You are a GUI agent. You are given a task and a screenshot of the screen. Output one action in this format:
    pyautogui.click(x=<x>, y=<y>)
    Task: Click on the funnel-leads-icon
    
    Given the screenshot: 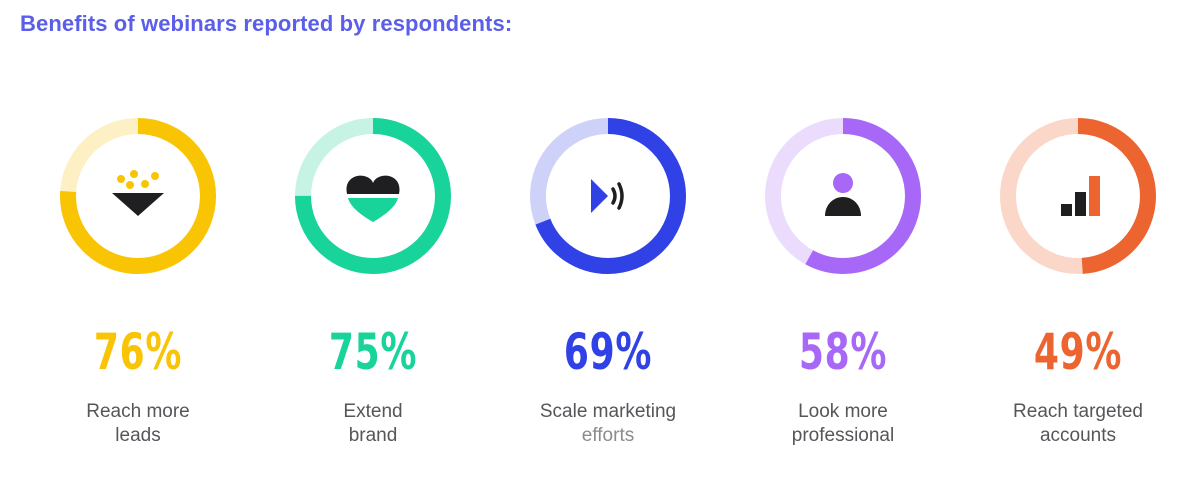 What is the action you would take?
    pyautogui.click(x=138, y=196)
    